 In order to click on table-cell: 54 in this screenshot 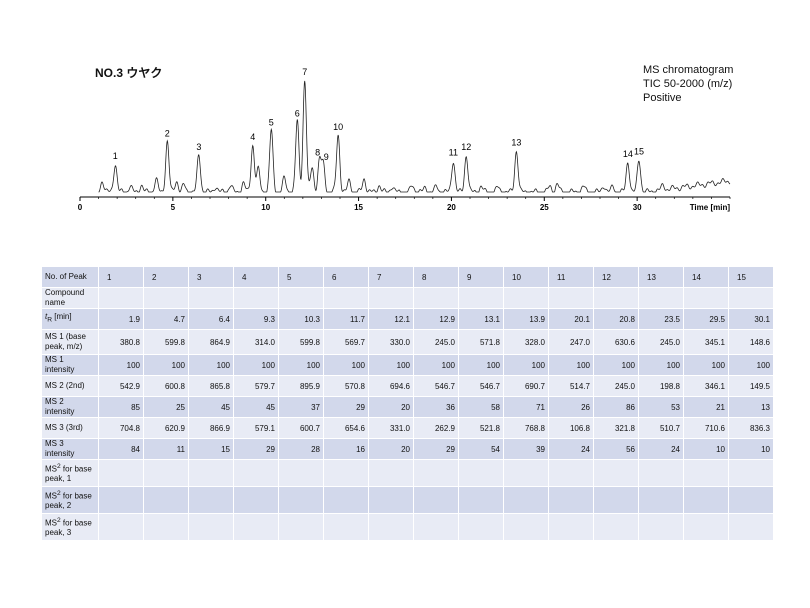, I will do `click(481, 449)`.